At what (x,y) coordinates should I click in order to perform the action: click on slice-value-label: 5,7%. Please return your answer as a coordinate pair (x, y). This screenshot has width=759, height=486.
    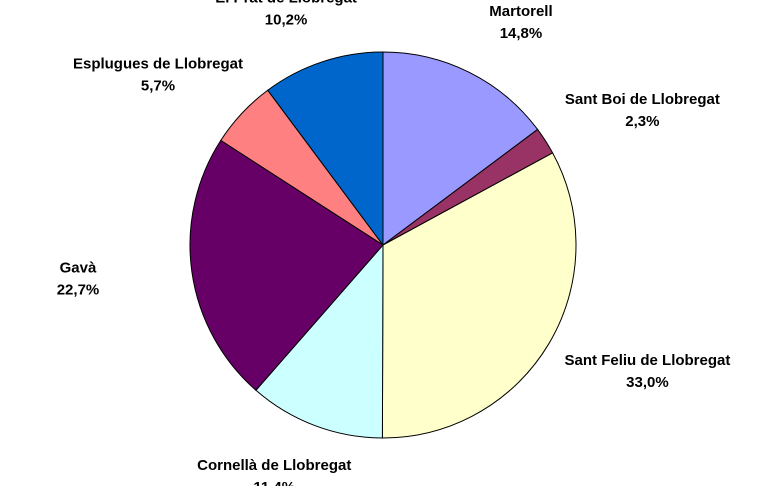
    Looking at the image, I should click on (158, 86).